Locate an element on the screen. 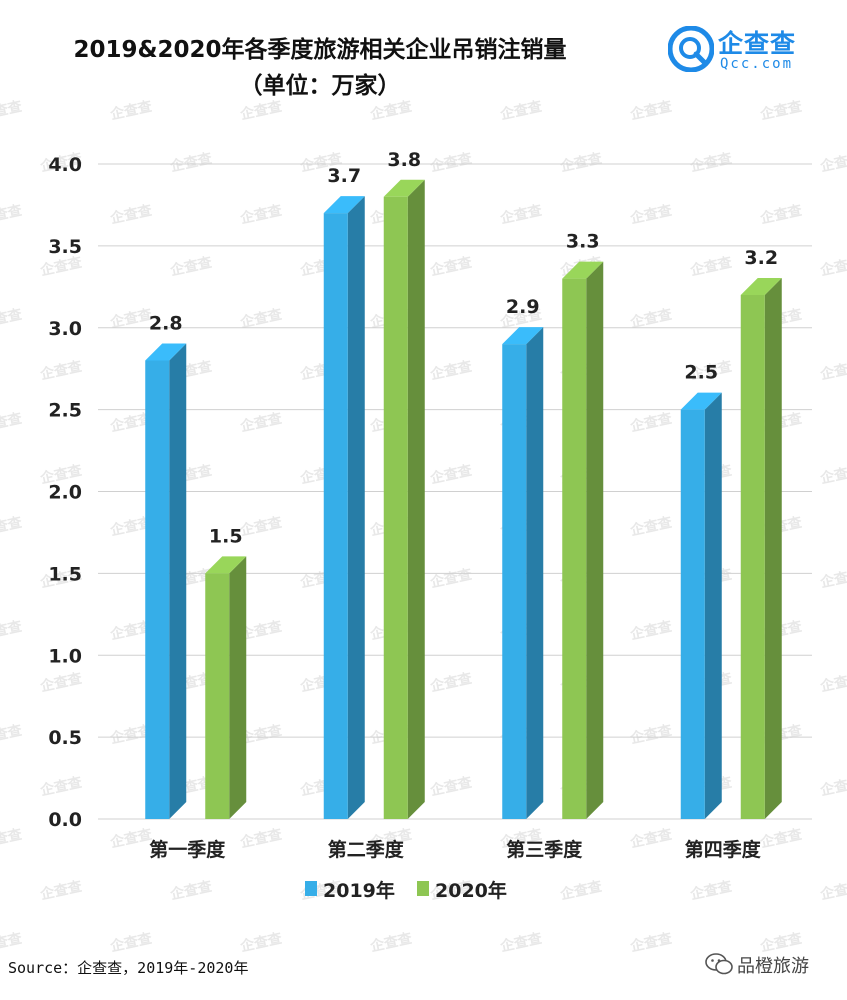 This screenshot has width=847, height=1000. data-label: 2.5 is located at coordinates (701, 373).